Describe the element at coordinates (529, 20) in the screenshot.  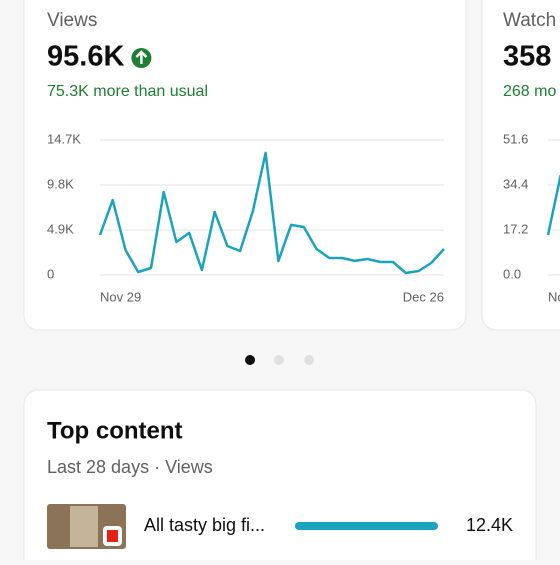
I see `metric-title: Watch` at that location.